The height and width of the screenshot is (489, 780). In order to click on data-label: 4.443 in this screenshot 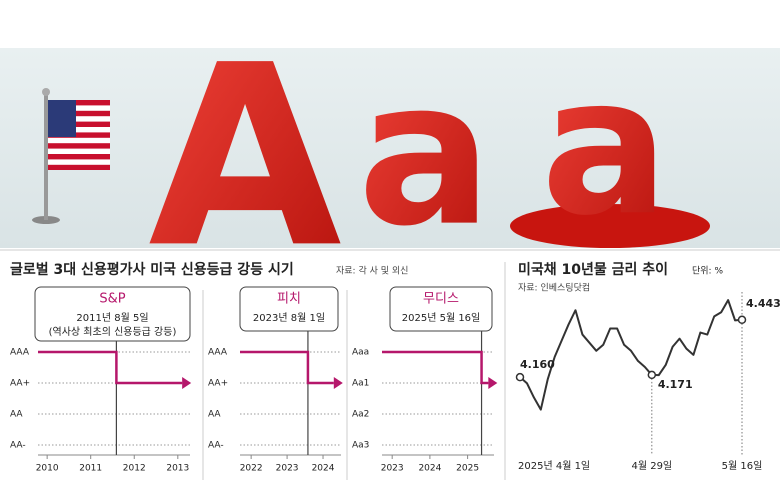, I will do `click(763, 303)`.